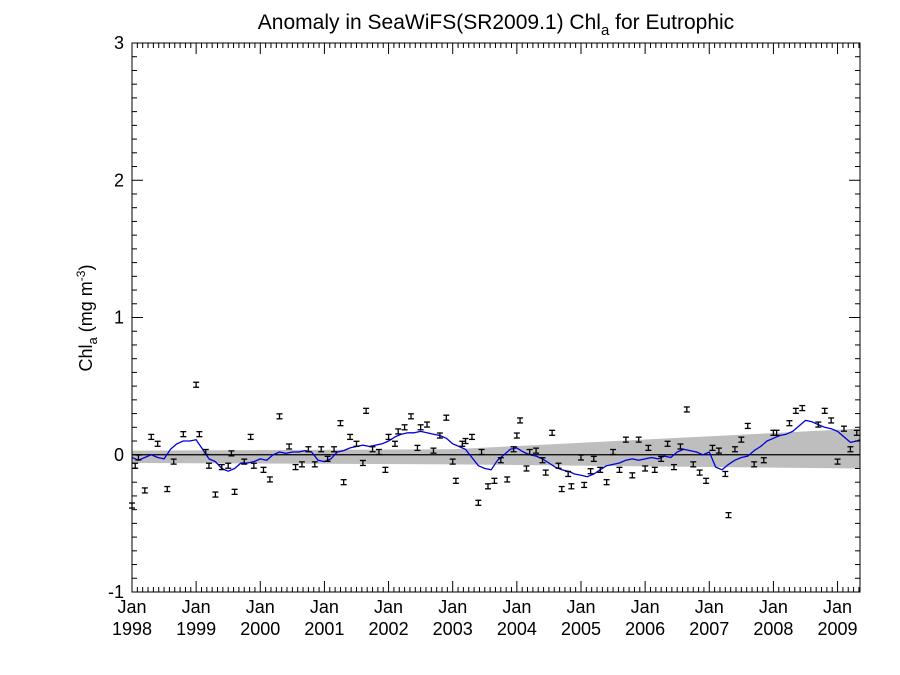 The height and width of the screenshot is (675, 900). I want to click on smooth-line-layer, so click(496, 448).